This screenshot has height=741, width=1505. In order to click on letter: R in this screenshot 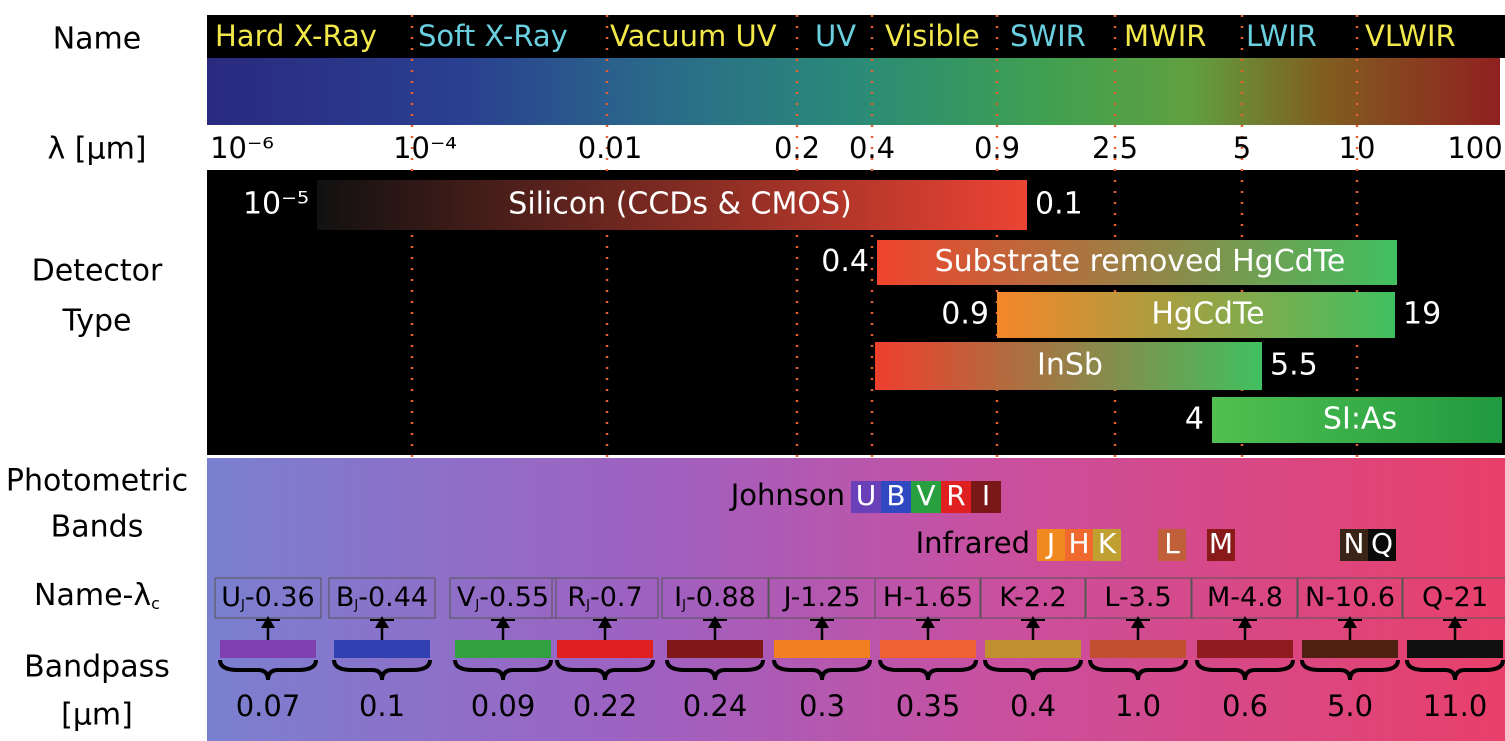, I will do `click(955, 495)`.